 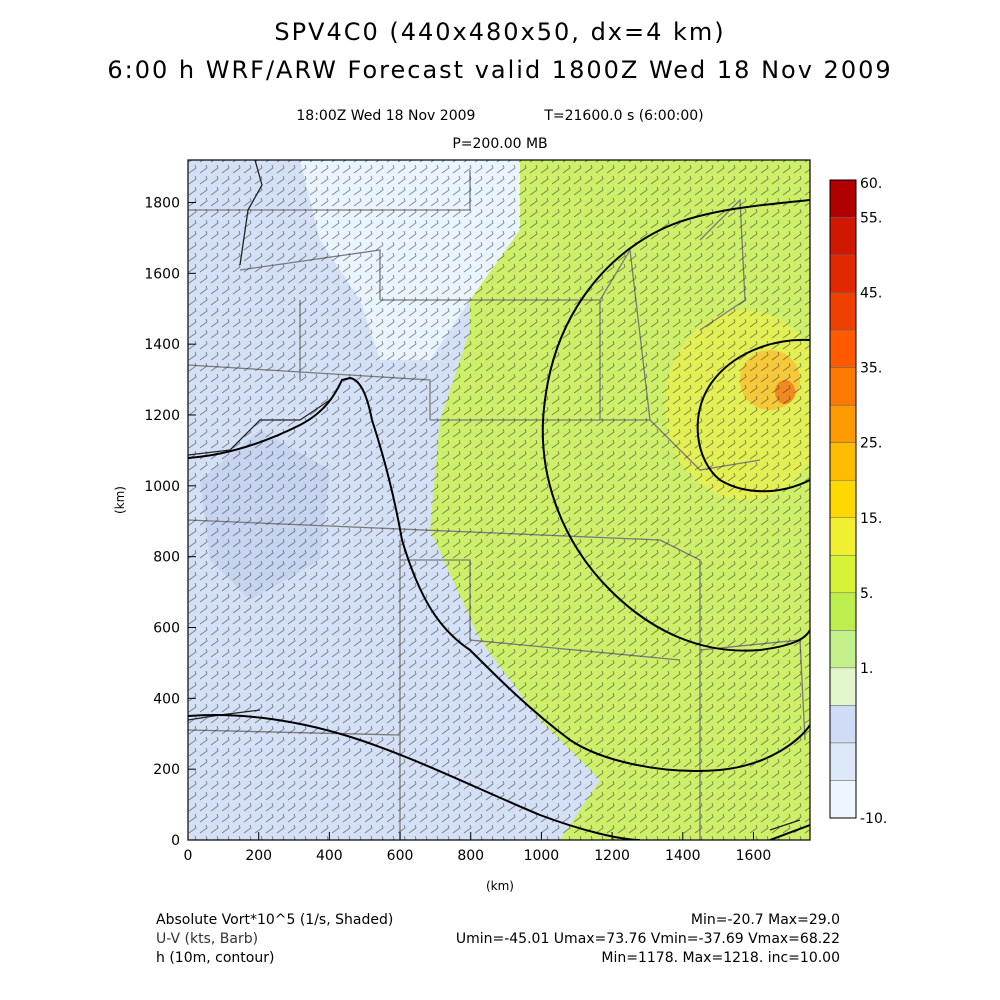 I want to click on colorbar-label: 5., so click(x=866, y=594).